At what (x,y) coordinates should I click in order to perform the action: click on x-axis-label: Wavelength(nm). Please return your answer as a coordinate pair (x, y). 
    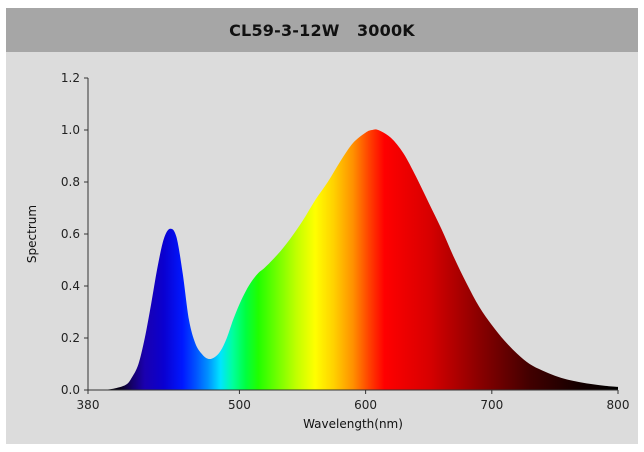
    Looking at the image, I should click on (353, 424).